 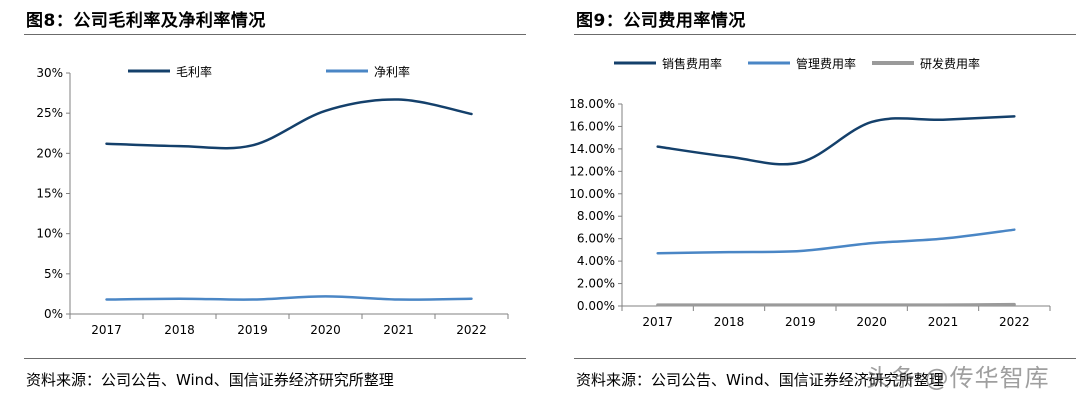 What do you see at coordinates (592, 194) in the screenshot?
I see `y-tick-label: 10.00%` at bounding box center [592, 194].